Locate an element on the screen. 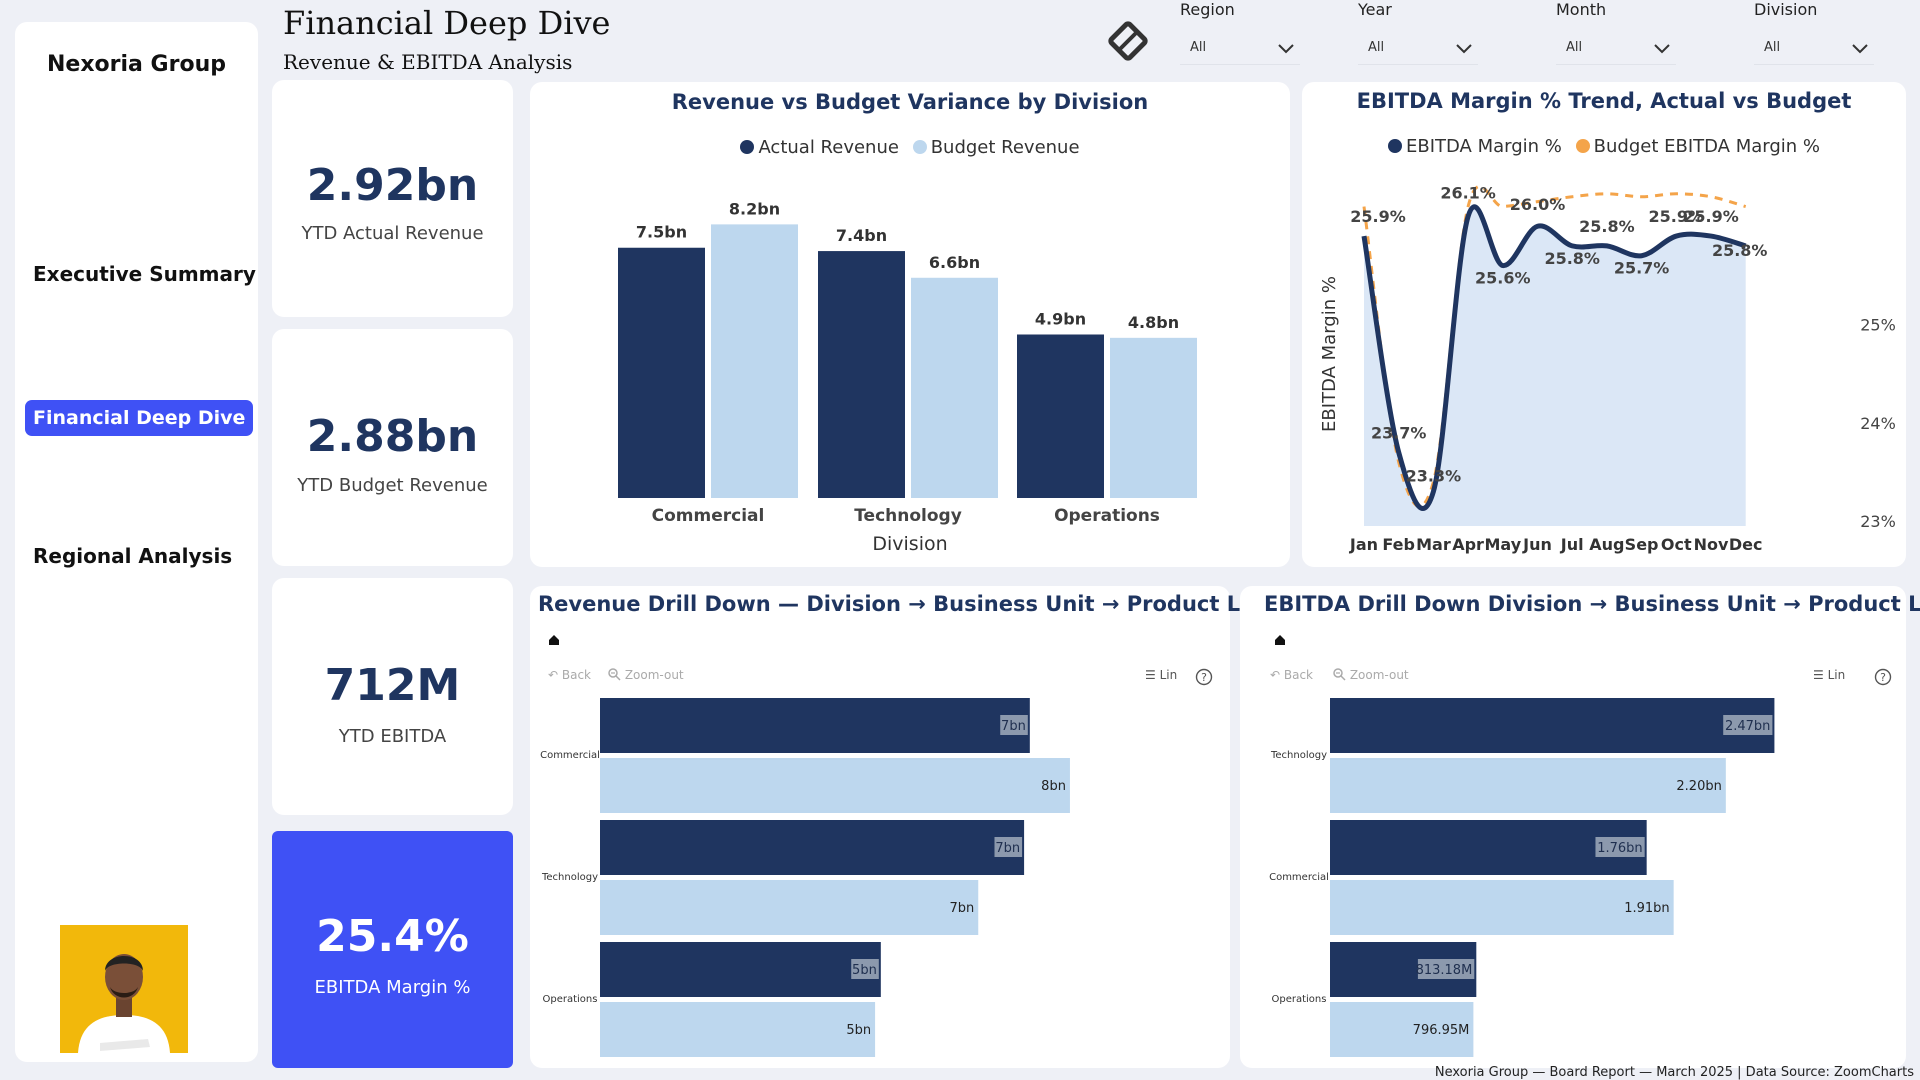 This screenshot has width=1920, height=1080. kpi-value: 25.4% is located at coordinates (392, 936).